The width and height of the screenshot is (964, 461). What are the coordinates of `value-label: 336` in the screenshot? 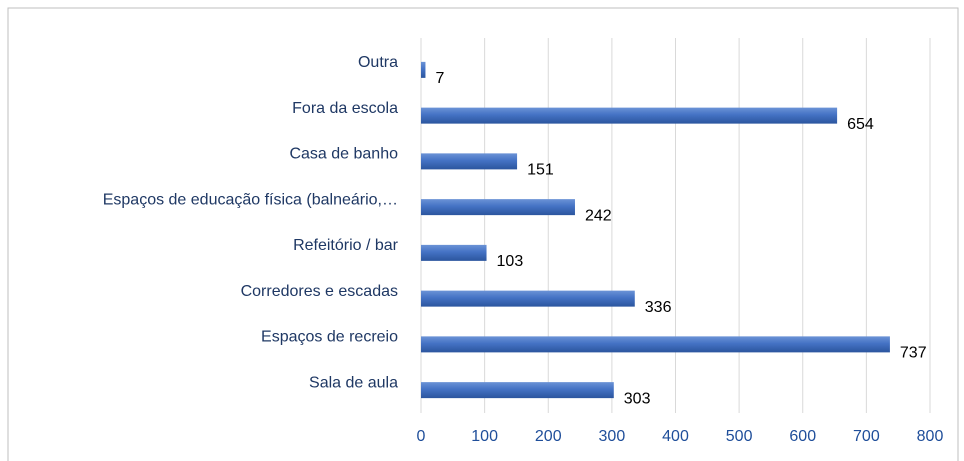 It's located at (658, 307).